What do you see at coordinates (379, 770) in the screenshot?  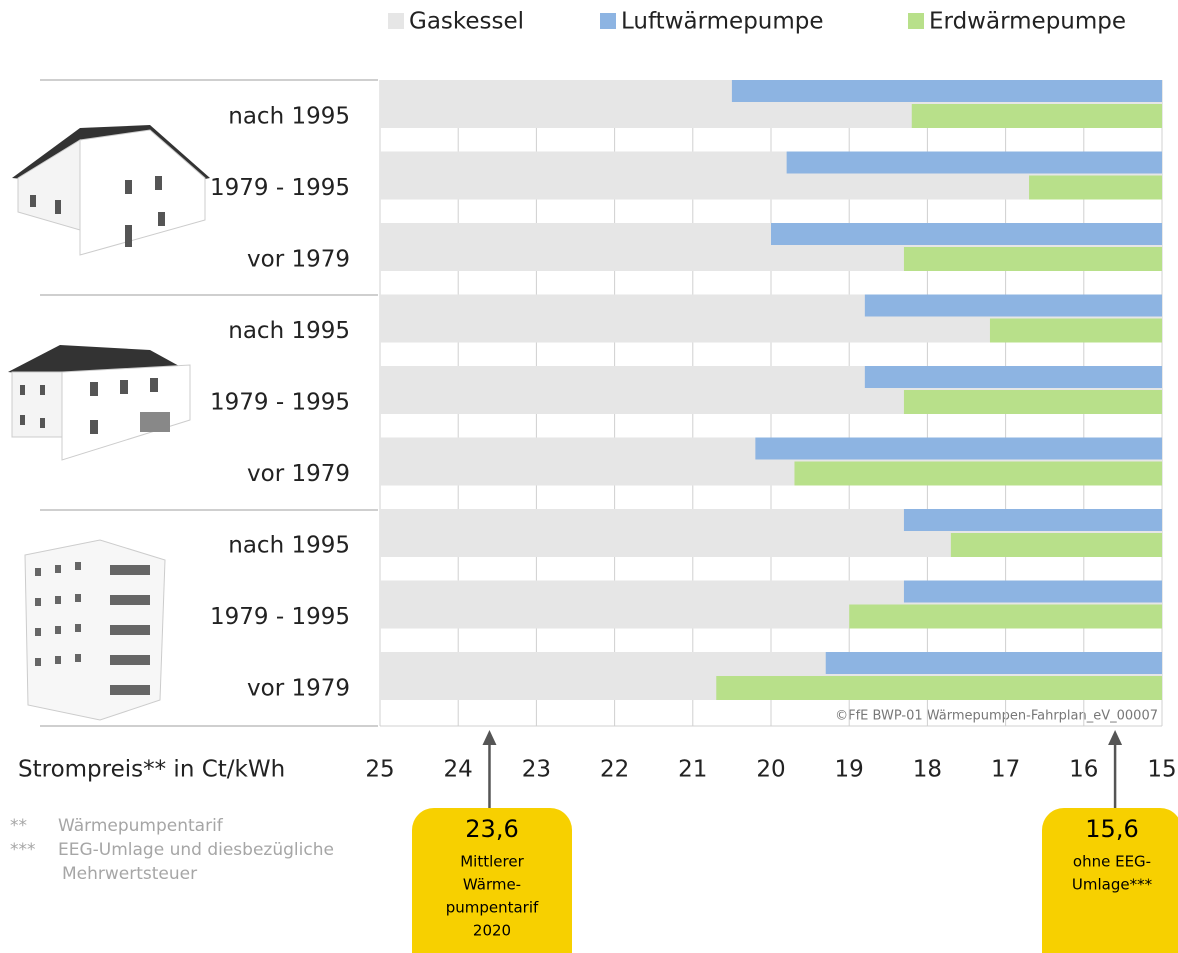 I see `x-tick-label: 25` at bounding box center [379, 770].